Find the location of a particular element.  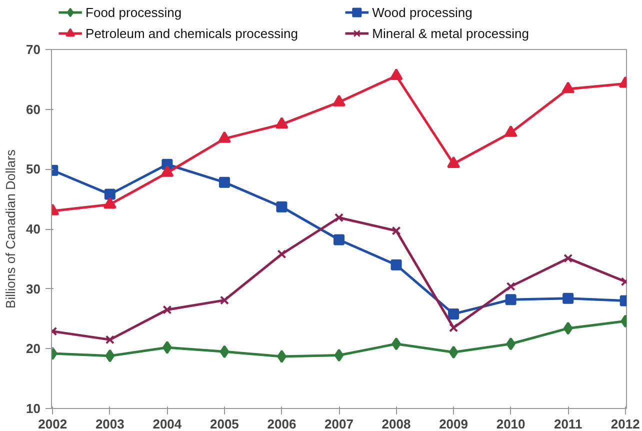

y-tick-label: 40 is located at coordinates (33, 229).